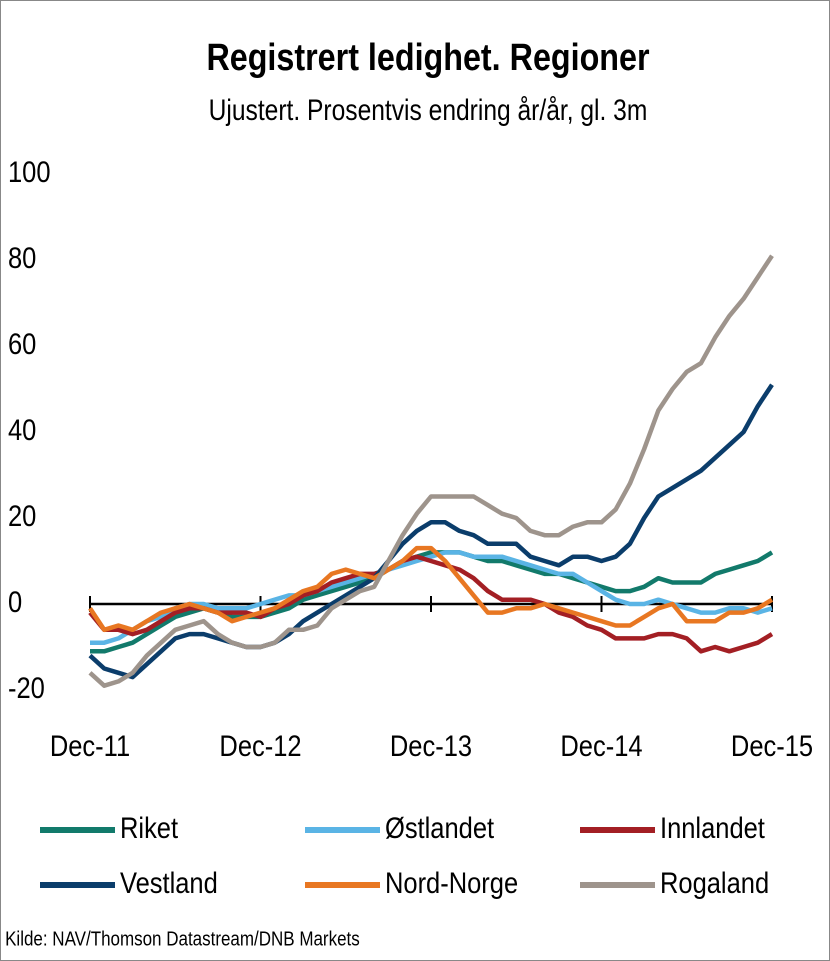 The image size is (830, 961). Describe the element at coordinates (714, 882) in the screenshot. I see `legend-label: Rogaland` at that location.